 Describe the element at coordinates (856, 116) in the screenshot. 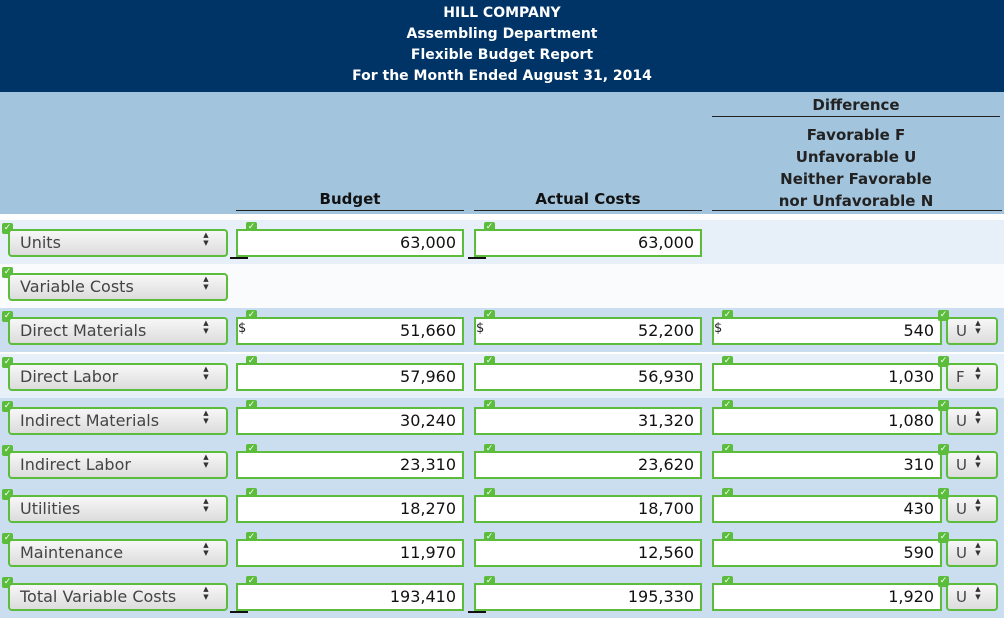

I see `difference-header-rule` at that location.